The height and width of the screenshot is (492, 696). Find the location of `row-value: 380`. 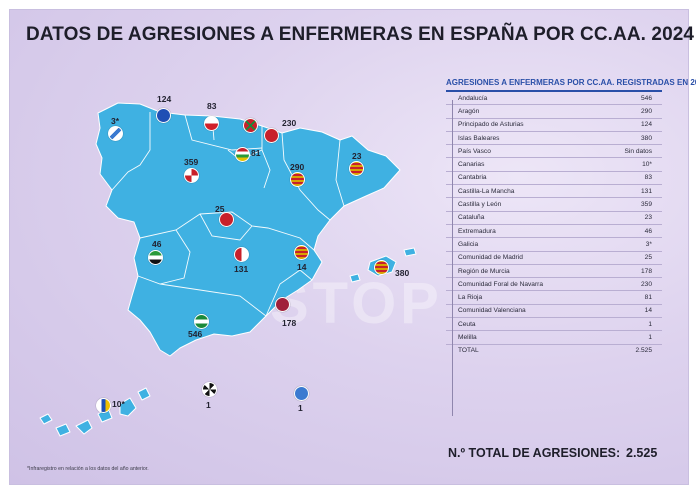

row-value: 380 is located at coordinates (646, 138).